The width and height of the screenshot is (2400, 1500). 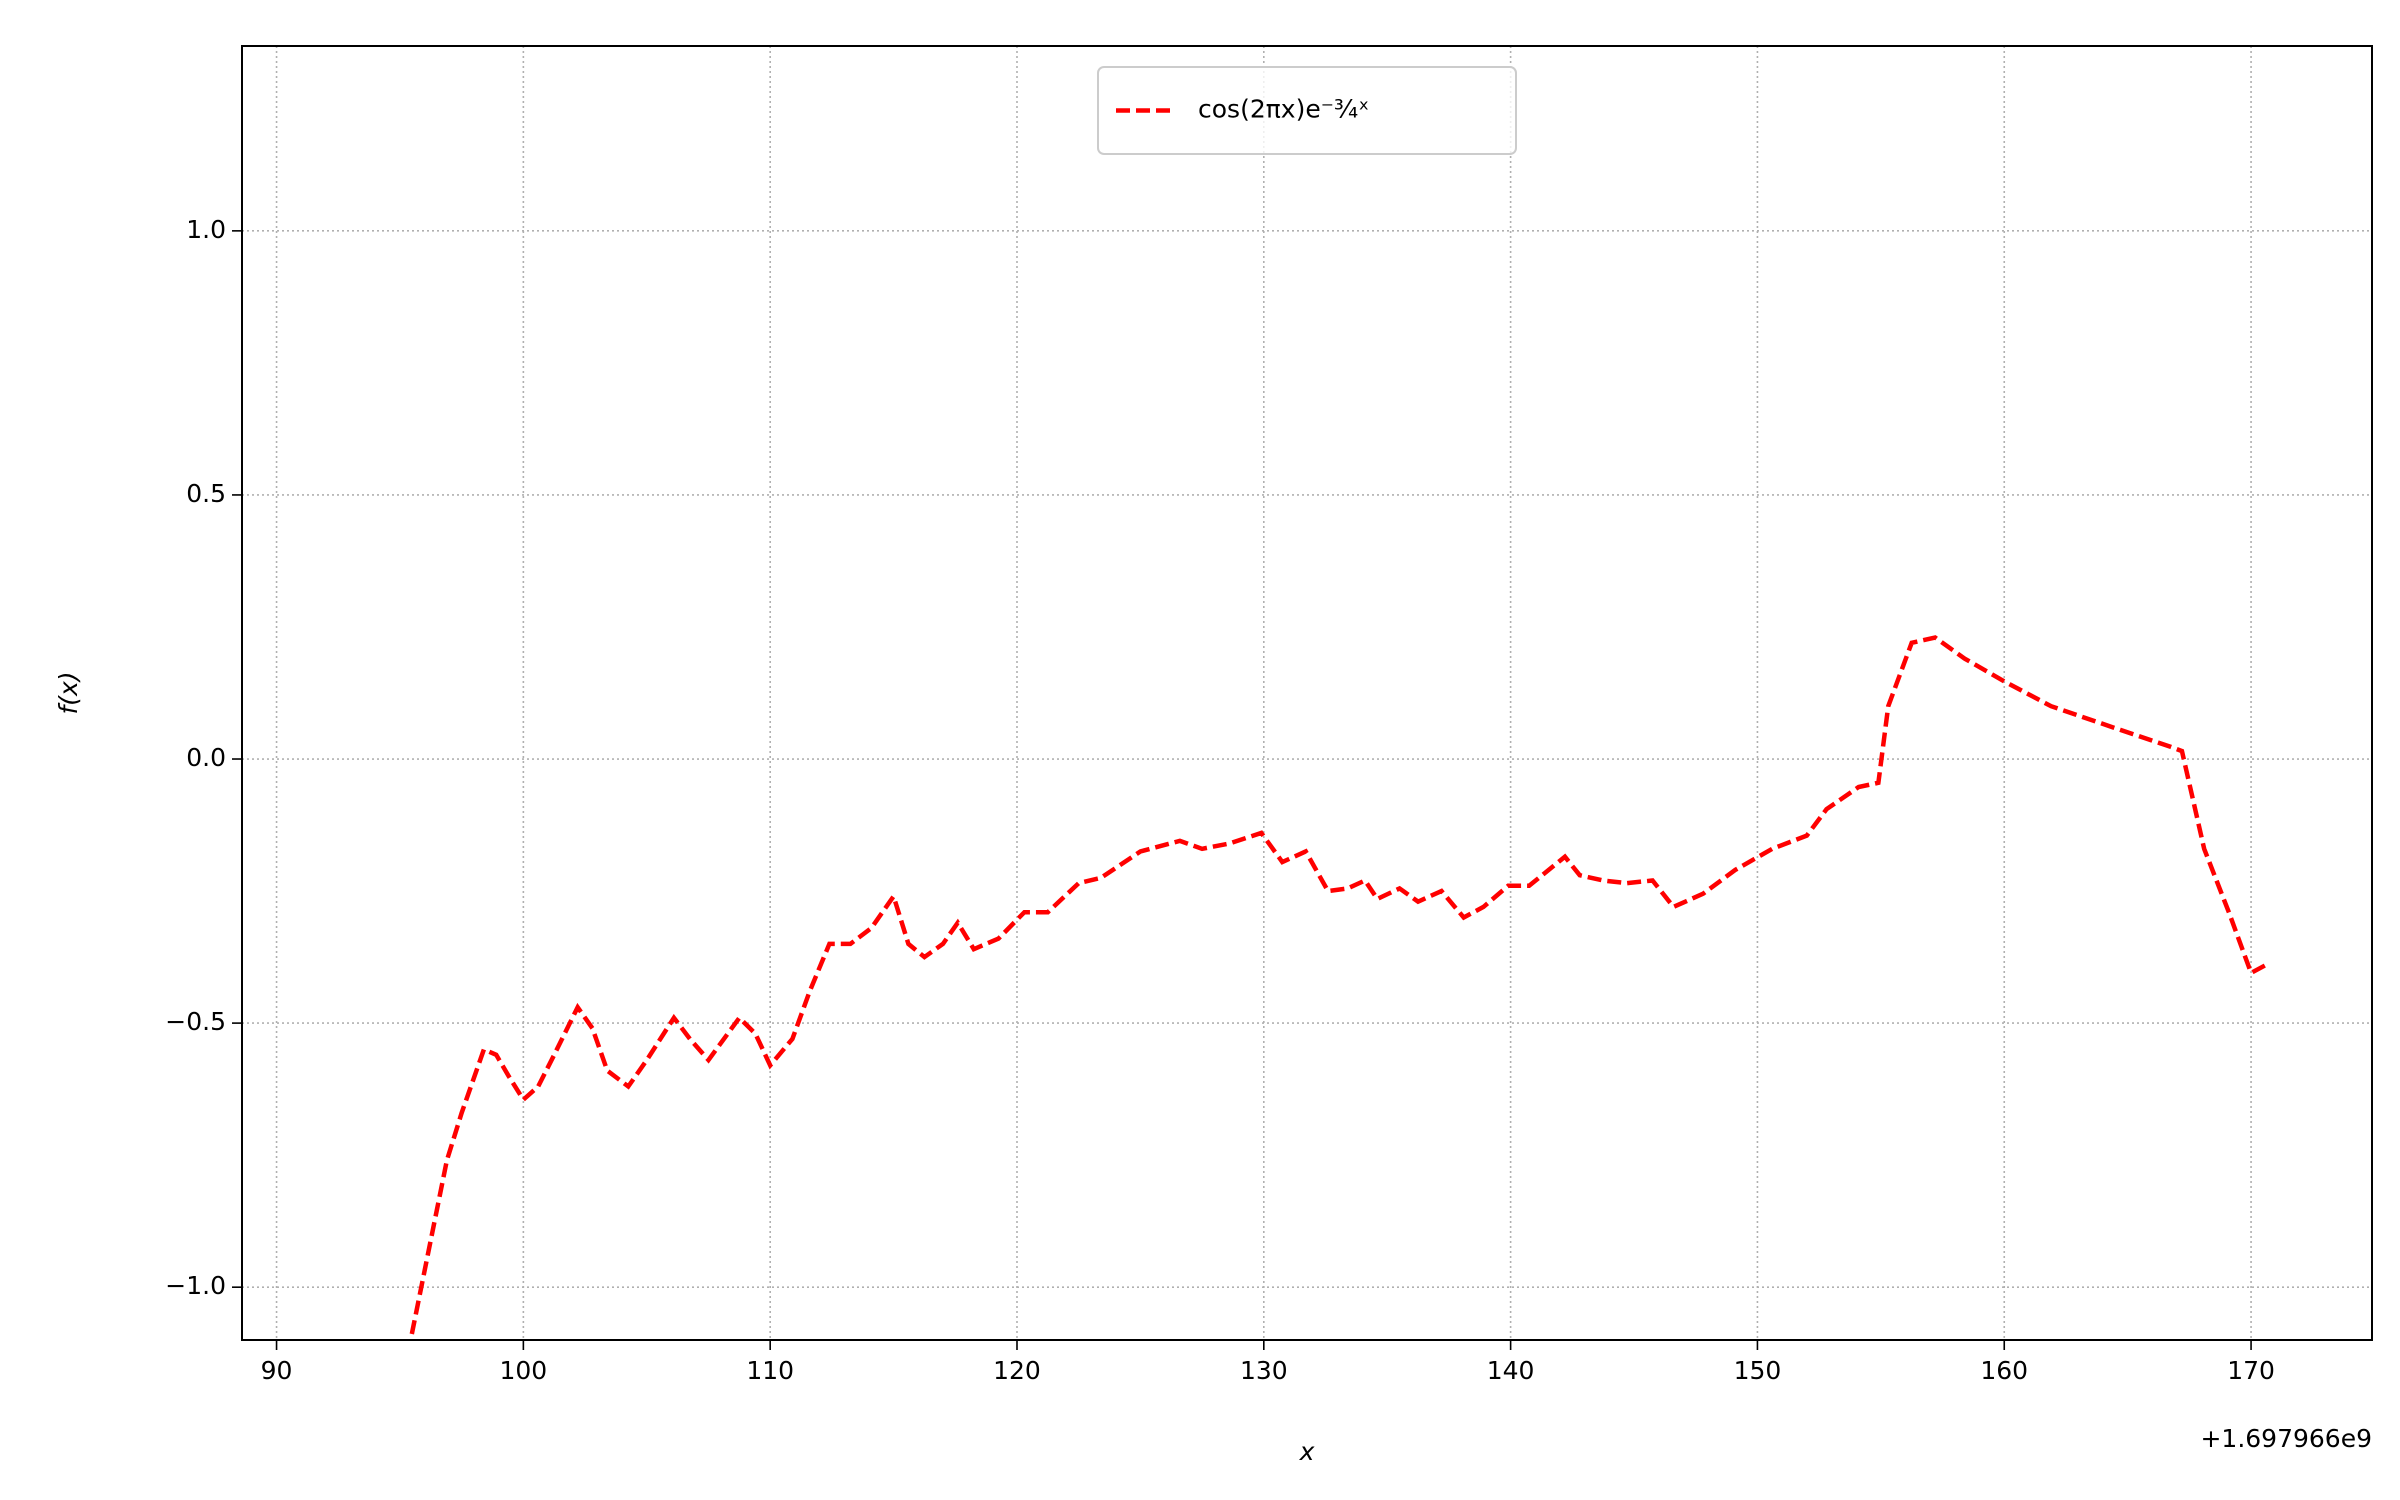 I want to click on x-tick-label: 160, so click(x=2004, y=1370).